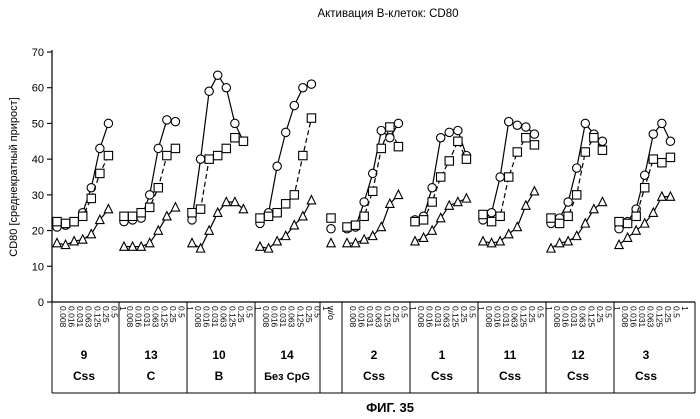 The image size is (700, 419). Describe the element at coordinates (38, 124) in the screenshot. I see `y-tick-label: 50` at that location.